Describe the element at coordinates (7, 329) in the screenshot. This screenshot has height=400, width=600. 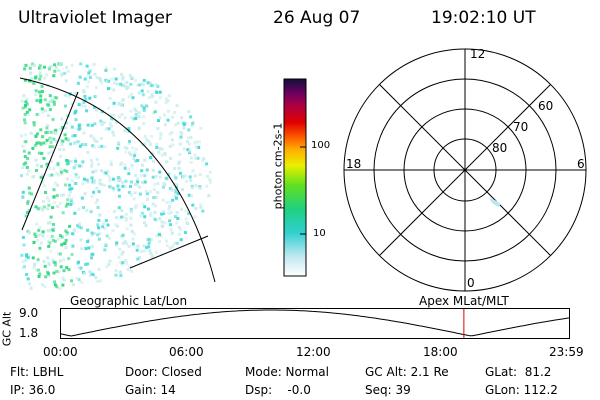
I see `orbit-axis-title: GC Alt` at that location.